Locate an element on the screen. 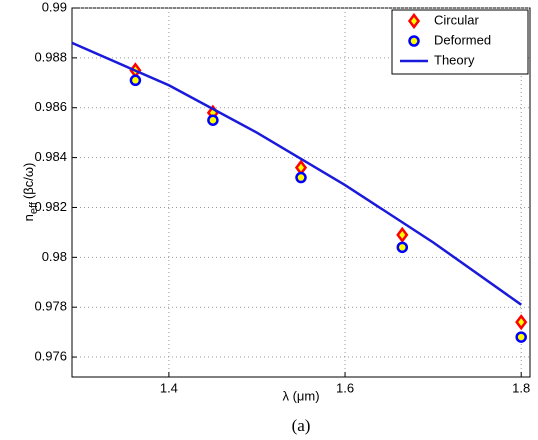  y-tick-label: 0.99 is located at coordinates (54, 7).